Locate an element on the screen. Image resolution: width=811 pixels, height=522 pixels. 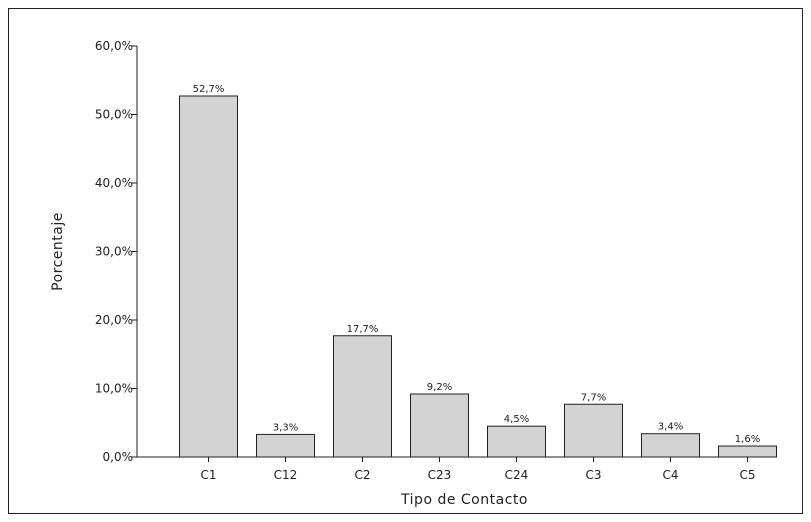
x-axis: C1 C12 C2 C23 C24 C3 C4 C5 is located at coordinates (454, 469).